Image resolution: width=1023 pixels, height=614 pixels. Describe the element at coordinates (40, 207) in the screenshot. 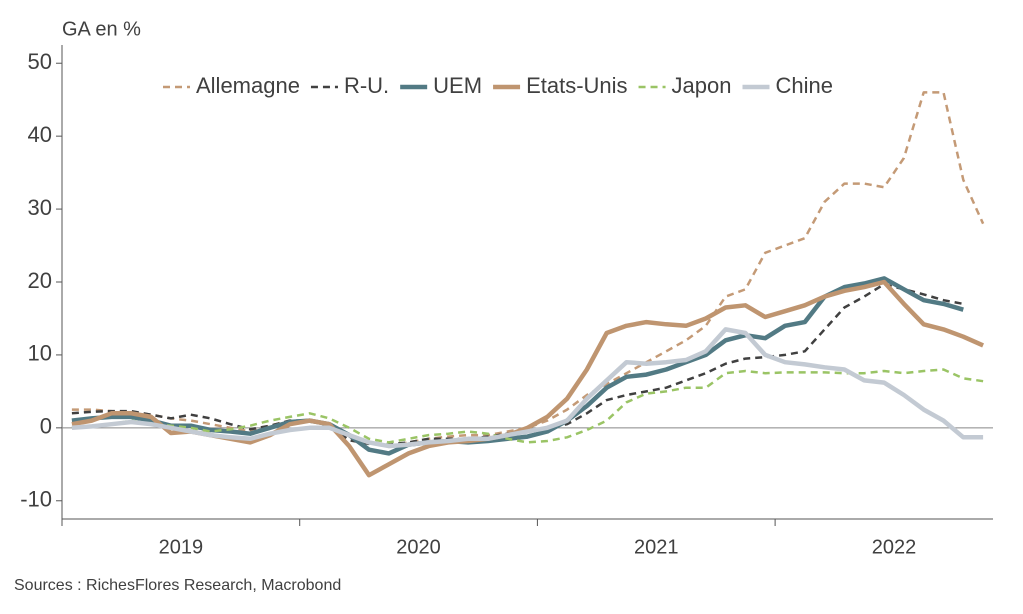

I see `y-tick-label: 30` at that location.